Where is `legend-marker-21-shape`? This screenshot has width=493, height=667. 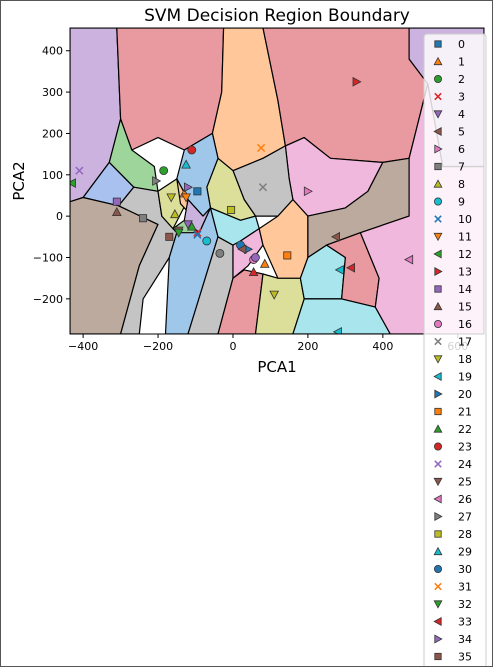 legend-marker-21-shape is located at coordinates (438, 411).